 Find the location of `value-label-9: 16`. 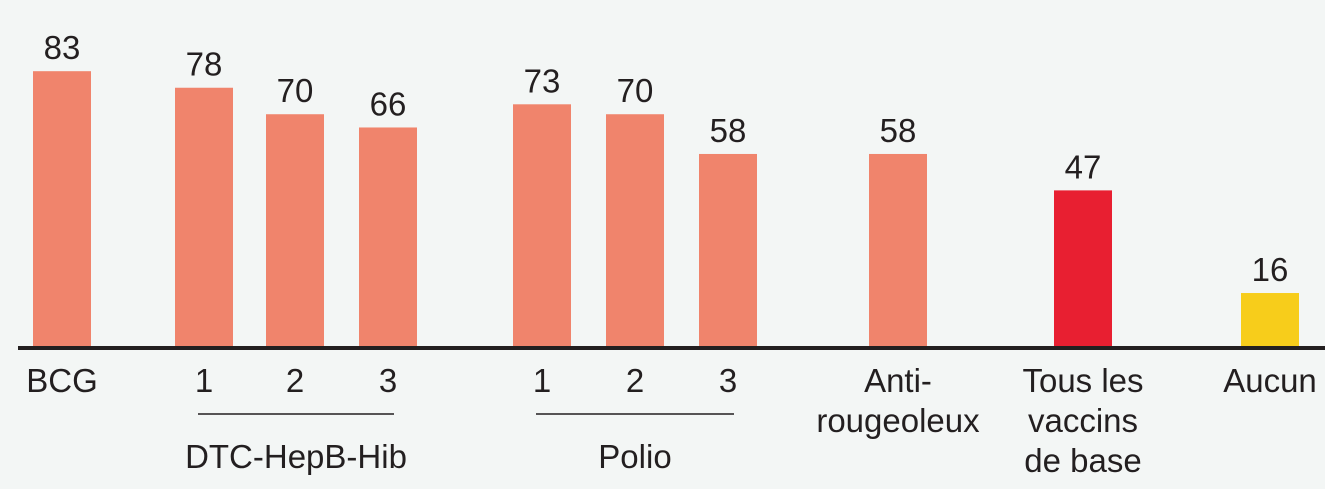

value-label-9: 16 is located at coordinates (1270, 269).